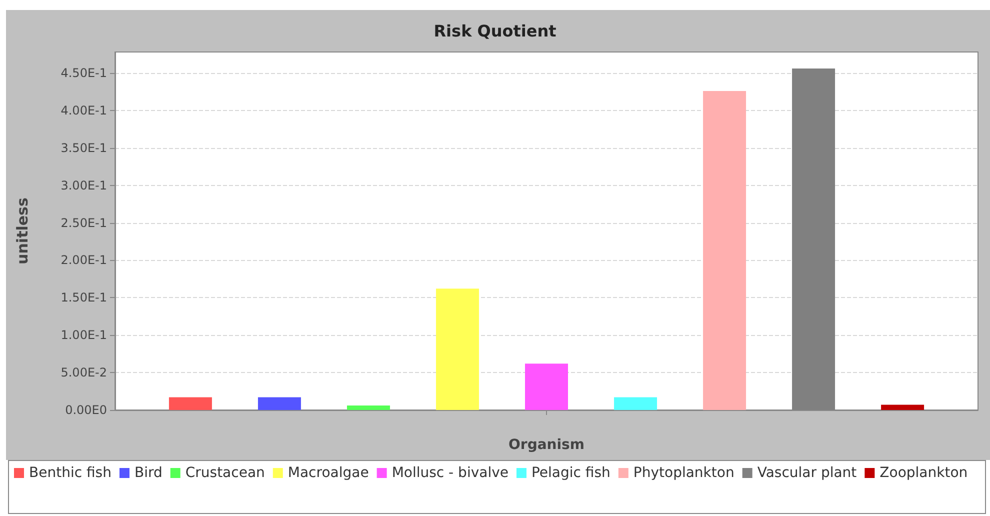  I want to click on legend-label: Benthic fish, so click(70, 473).